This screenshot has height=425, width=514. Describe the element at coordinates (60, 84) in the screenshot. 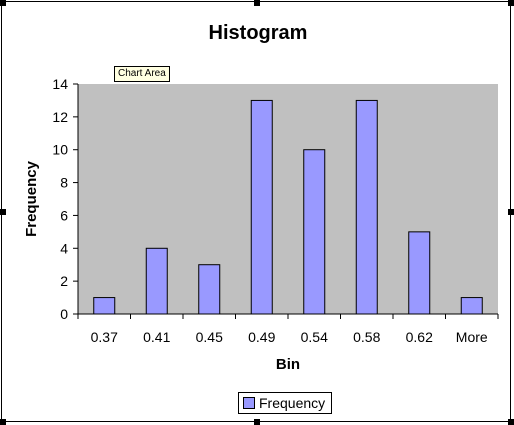

I see `y-tick-label: 14` at that location.